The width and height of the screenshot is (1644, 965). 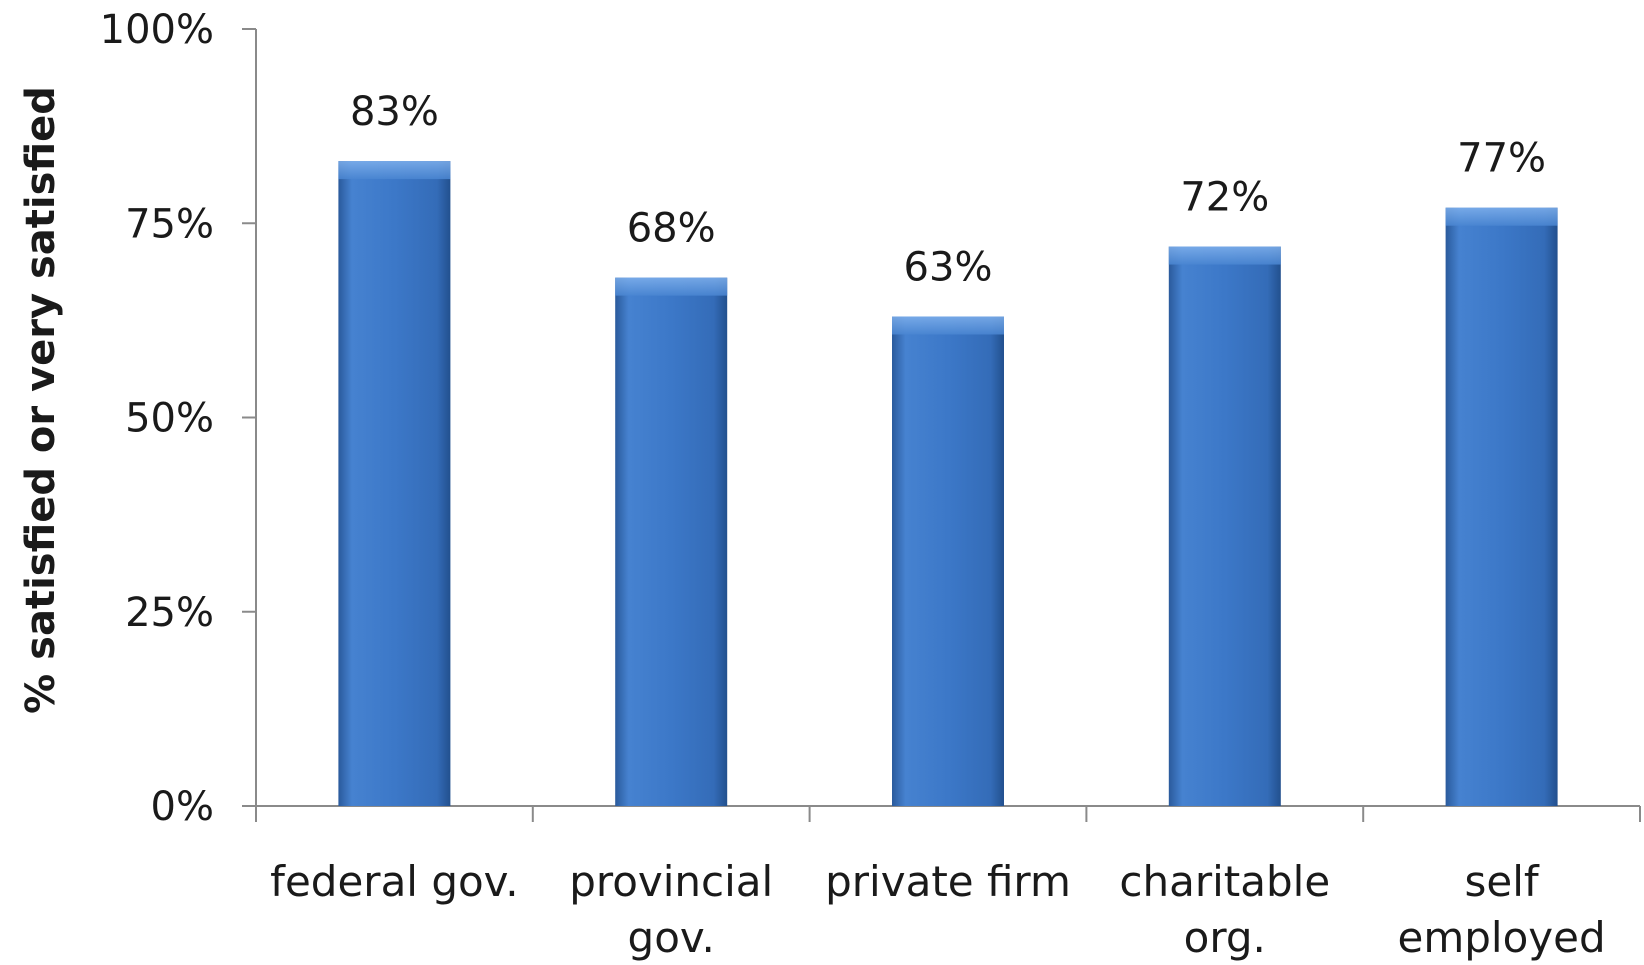 I want to click on y-axis-title: % satisfied or very satisfied, so click(x=41, y=400).